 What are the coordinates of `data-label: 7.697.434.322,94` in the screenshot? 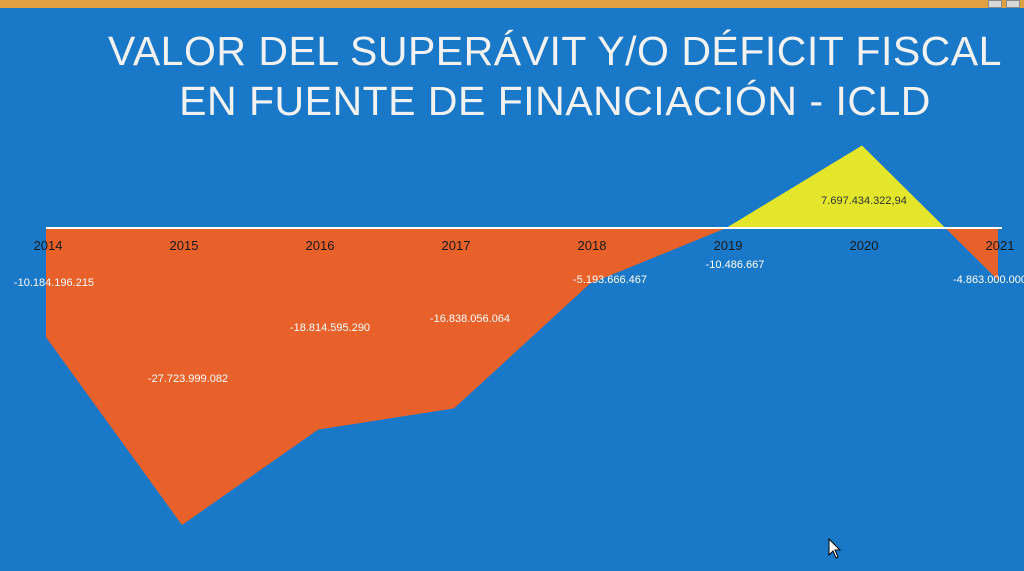 It's located at (864, 201).